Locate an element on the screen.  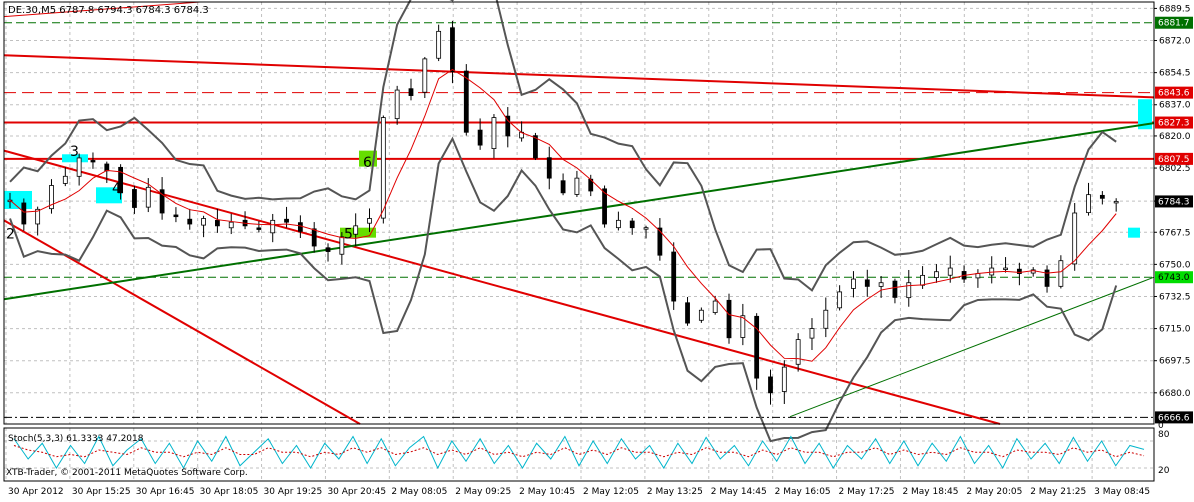
wave-marker-5: 5 is located at coordinates (348, 235).